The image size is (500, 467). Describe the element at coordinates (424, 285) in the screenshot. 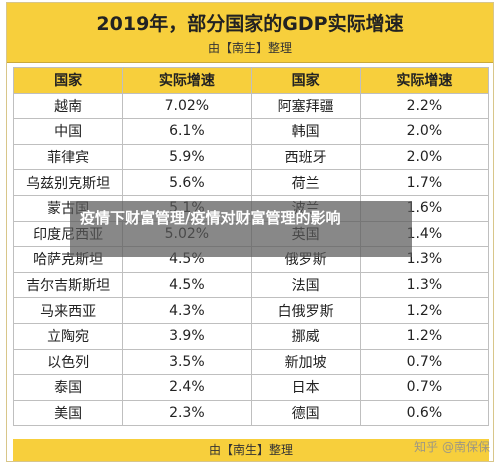

I see `growth-cell: 1.3%` at that location.